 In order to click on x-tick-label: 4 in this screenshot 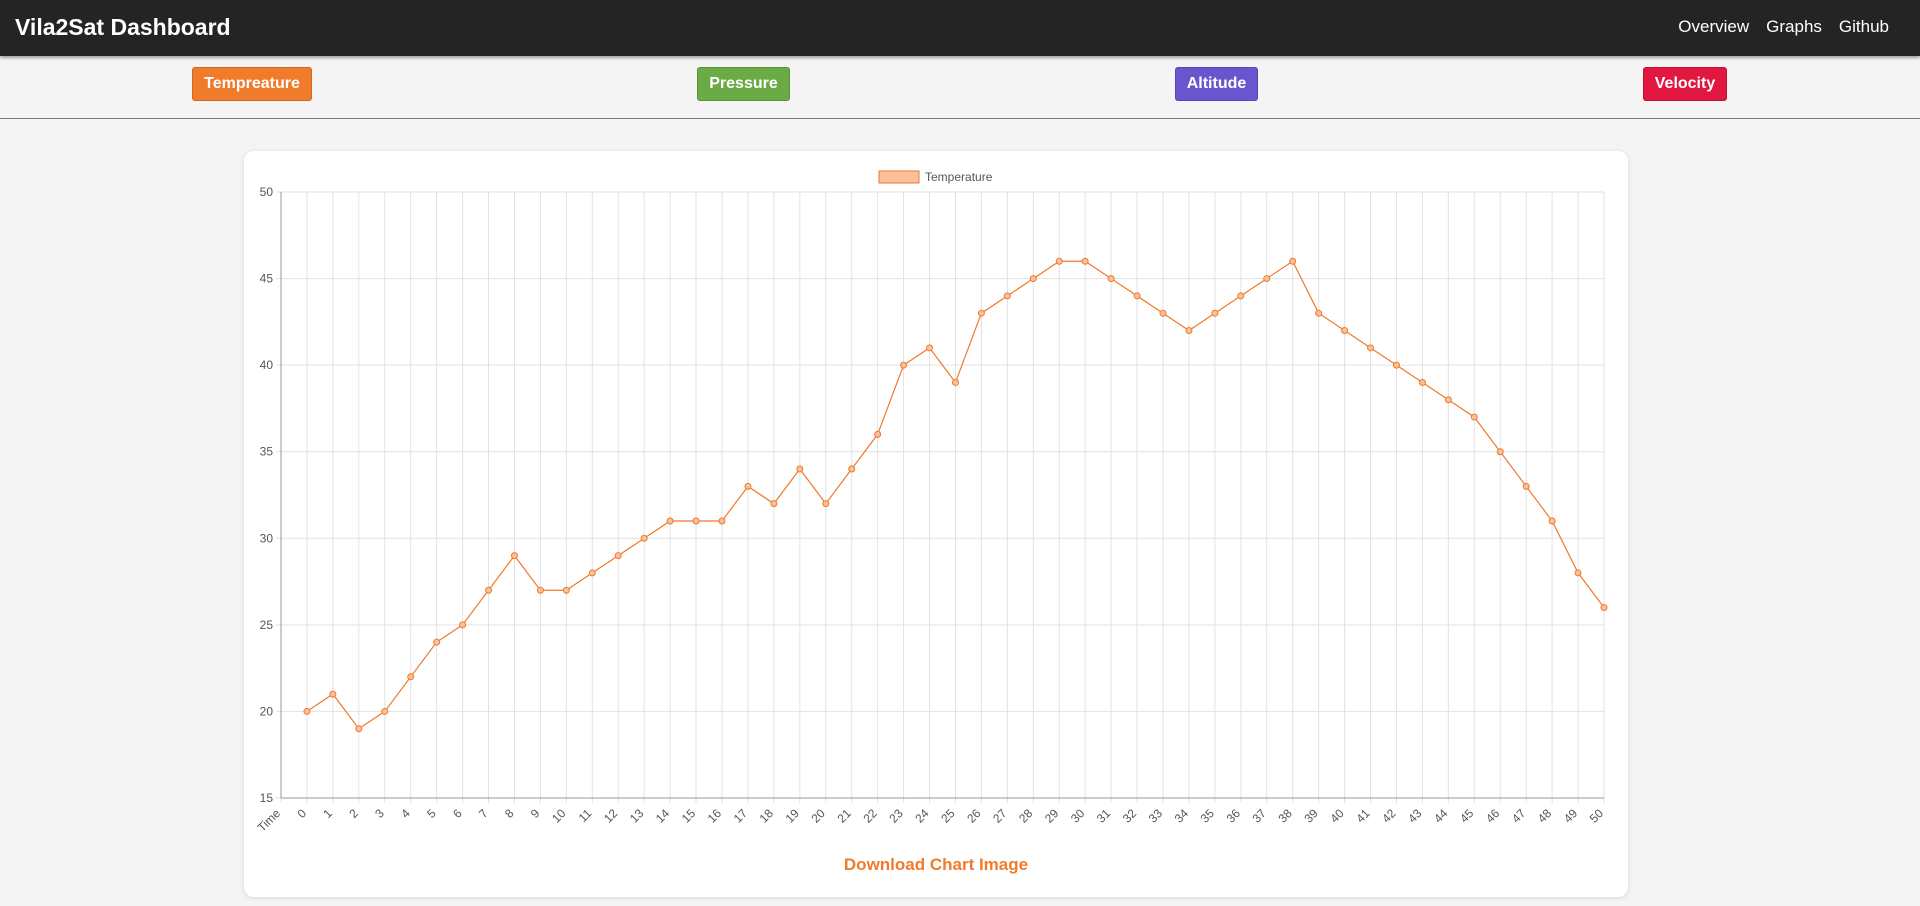, I will do `click(405, 813)`.